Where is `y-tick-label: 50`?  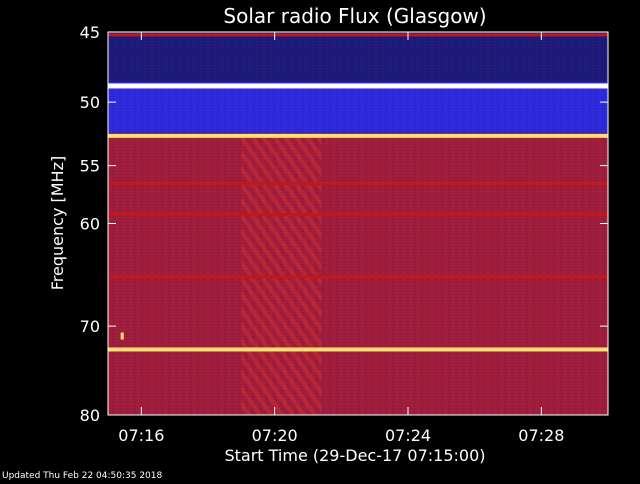 y-tick-label: 50 is located at coordinates (90, 102).